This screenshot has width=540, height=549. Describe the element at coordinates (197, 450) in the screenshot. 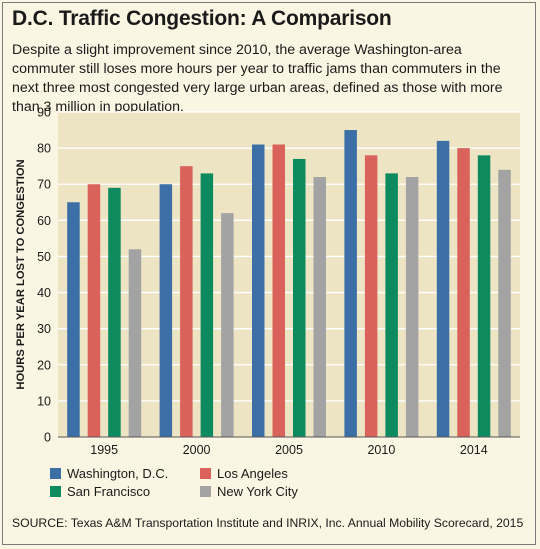

I see `x-tick-label: 2000` at that location.